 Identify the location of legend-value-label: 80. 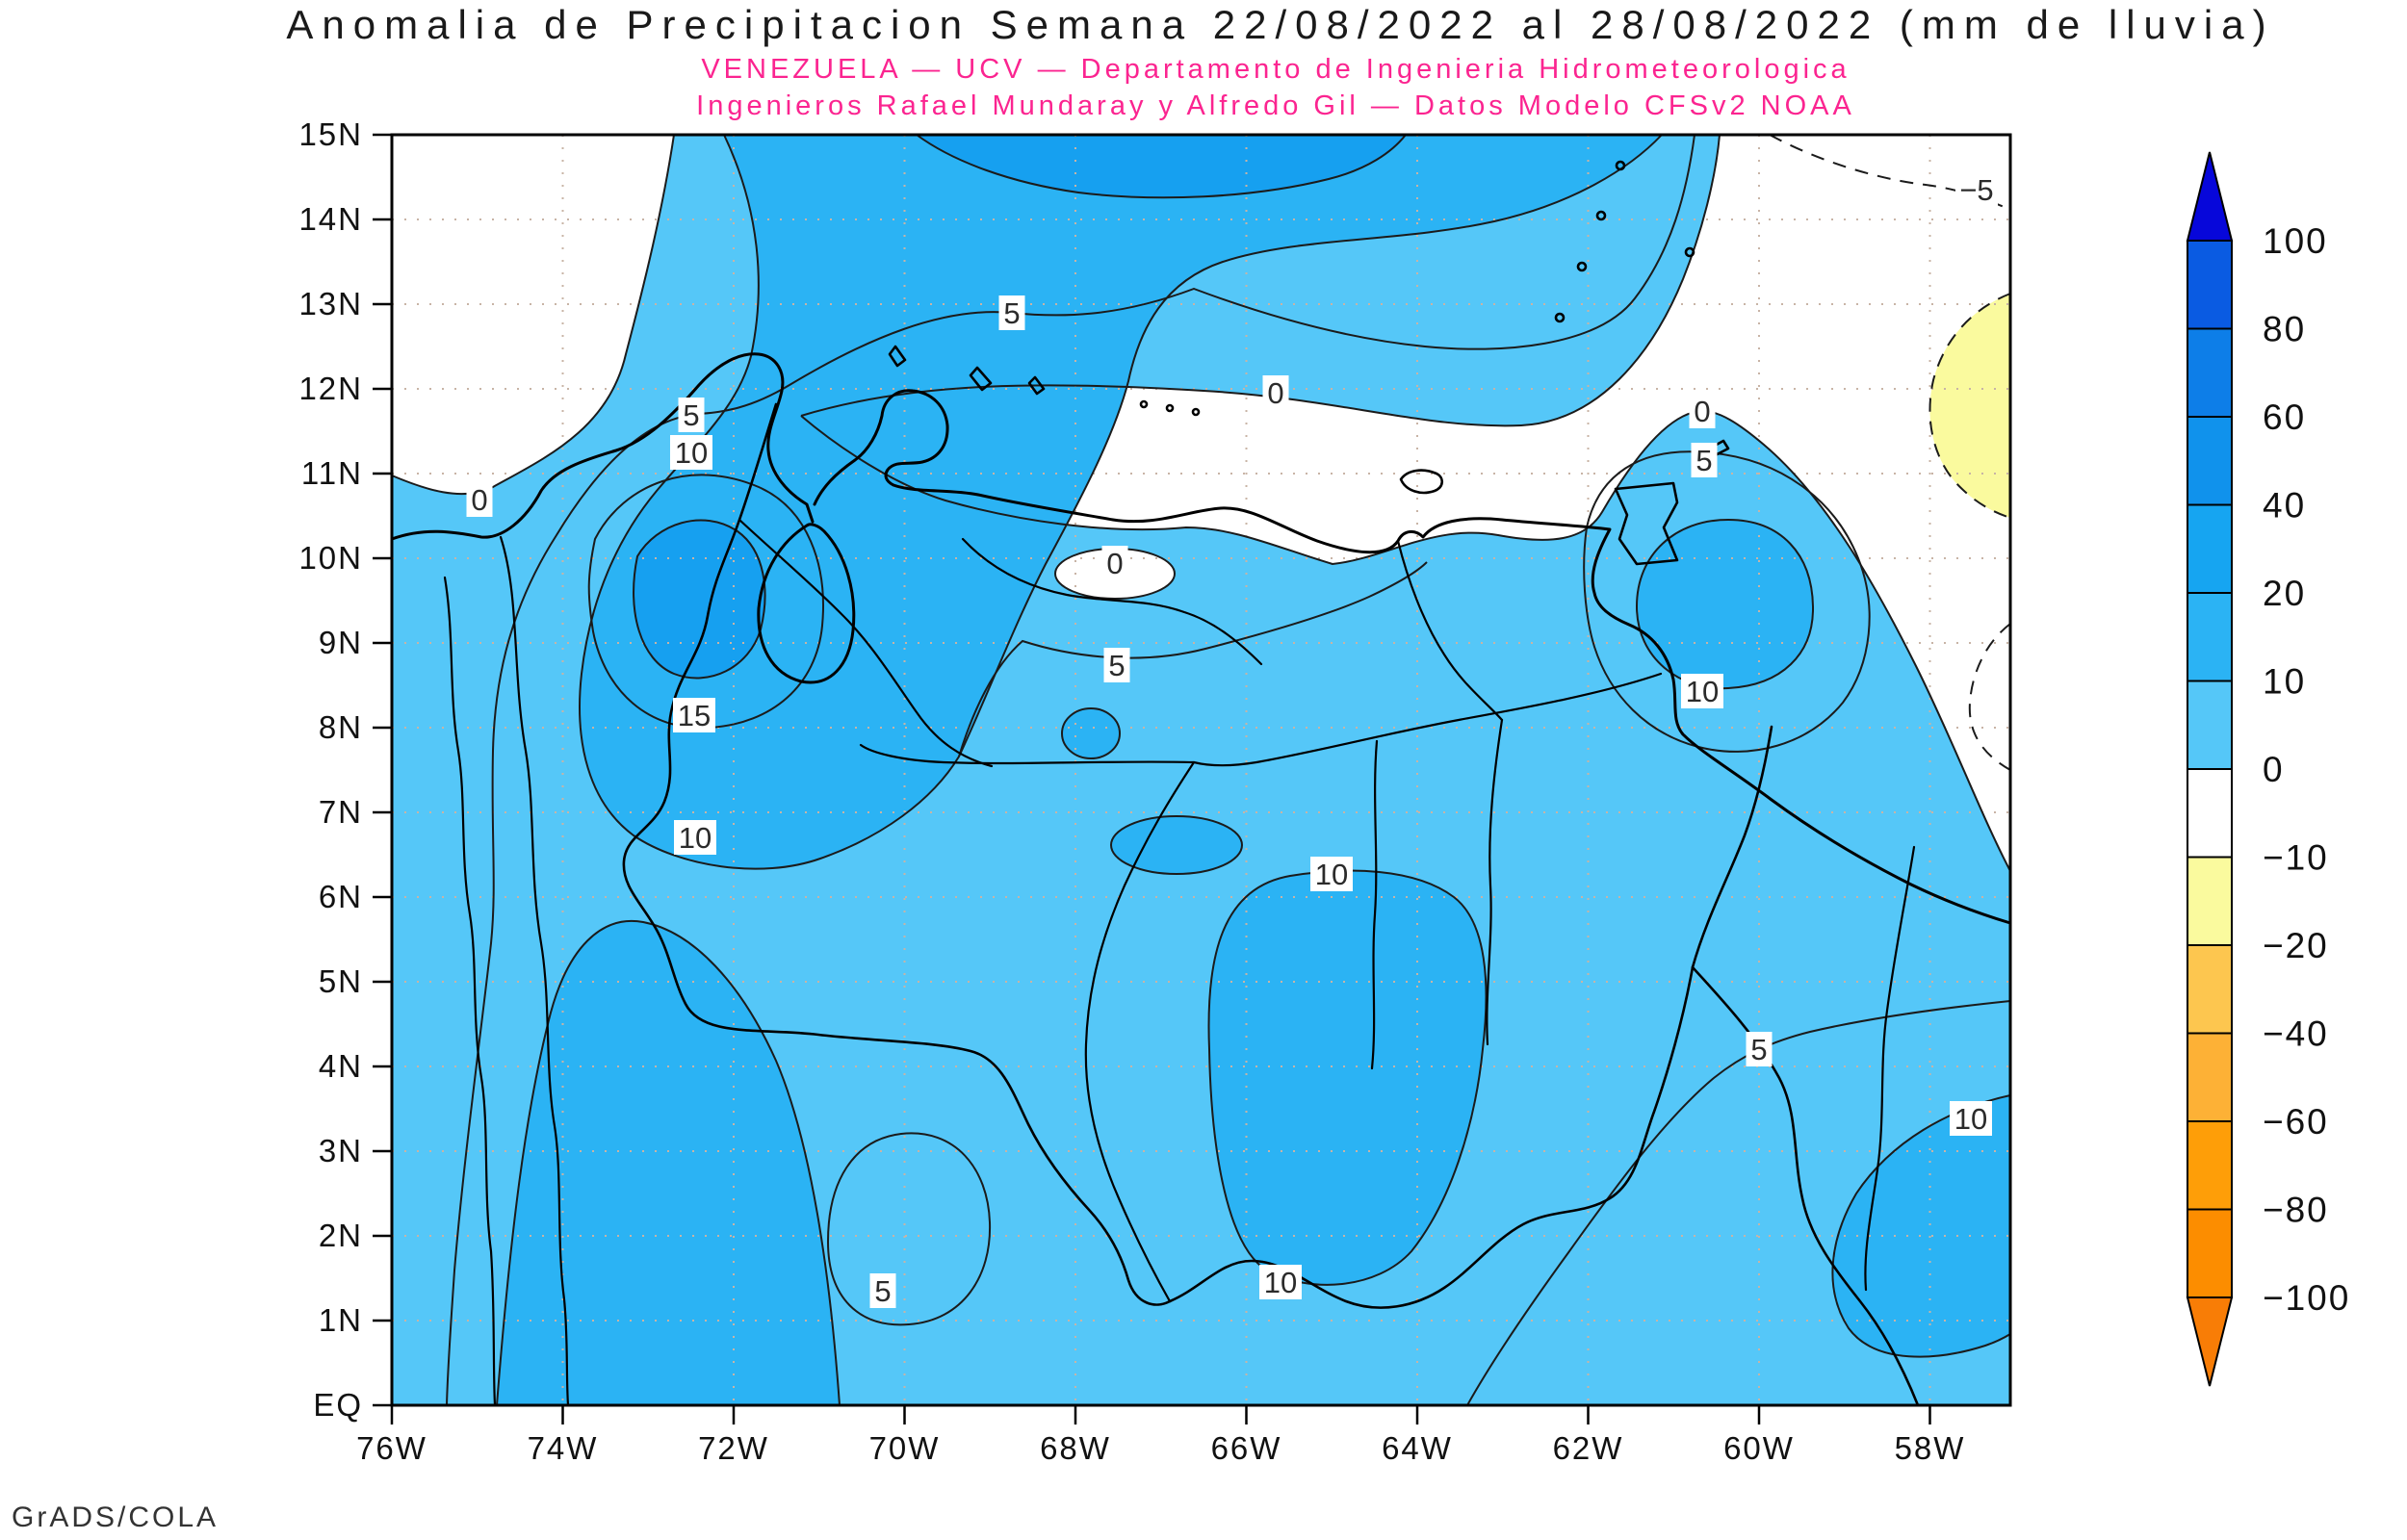
(2284, 329).